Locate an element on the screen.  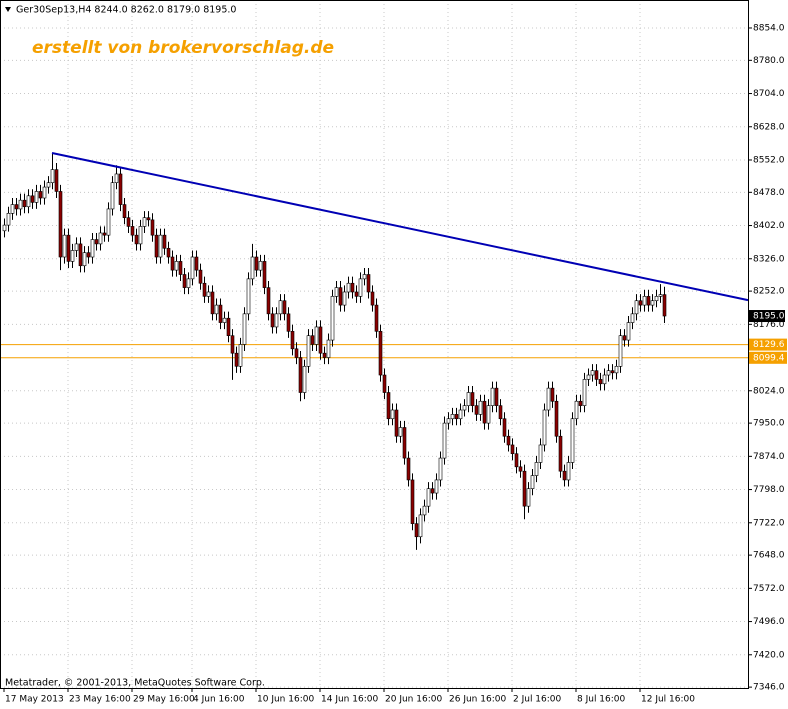
y-tick-label: 7722.0 is located at coordinates (769, 523).